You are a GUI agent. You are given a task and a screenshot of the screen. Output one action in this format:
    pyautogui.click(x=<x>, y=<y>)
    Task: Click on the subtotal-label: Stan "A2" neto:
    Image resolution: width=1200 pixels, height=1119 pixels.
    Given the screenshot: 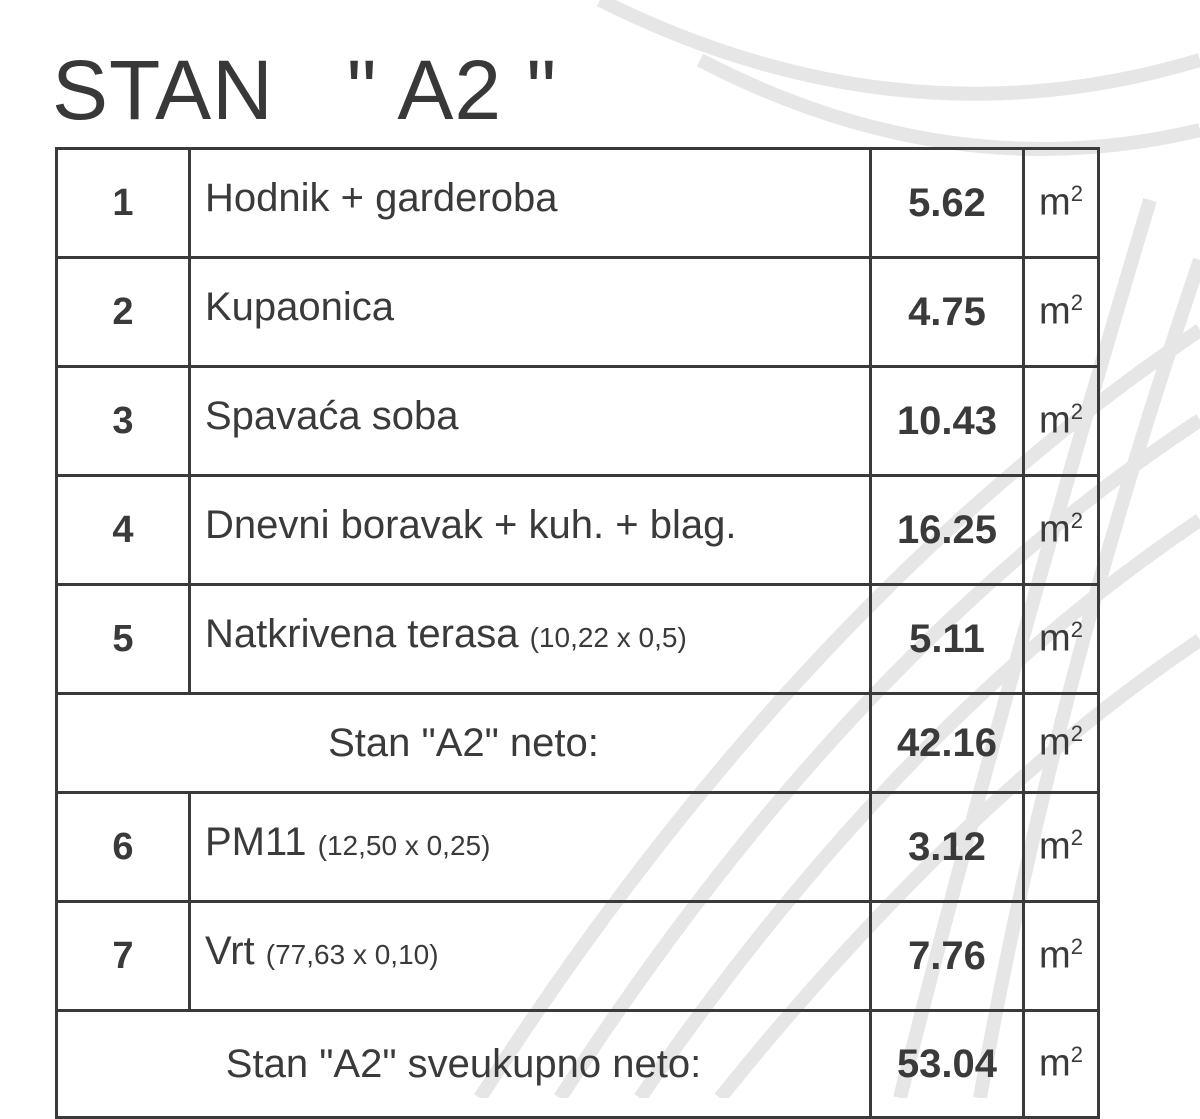 What is the action you would take?
    pyautogui.click(x=463, y=743)
    